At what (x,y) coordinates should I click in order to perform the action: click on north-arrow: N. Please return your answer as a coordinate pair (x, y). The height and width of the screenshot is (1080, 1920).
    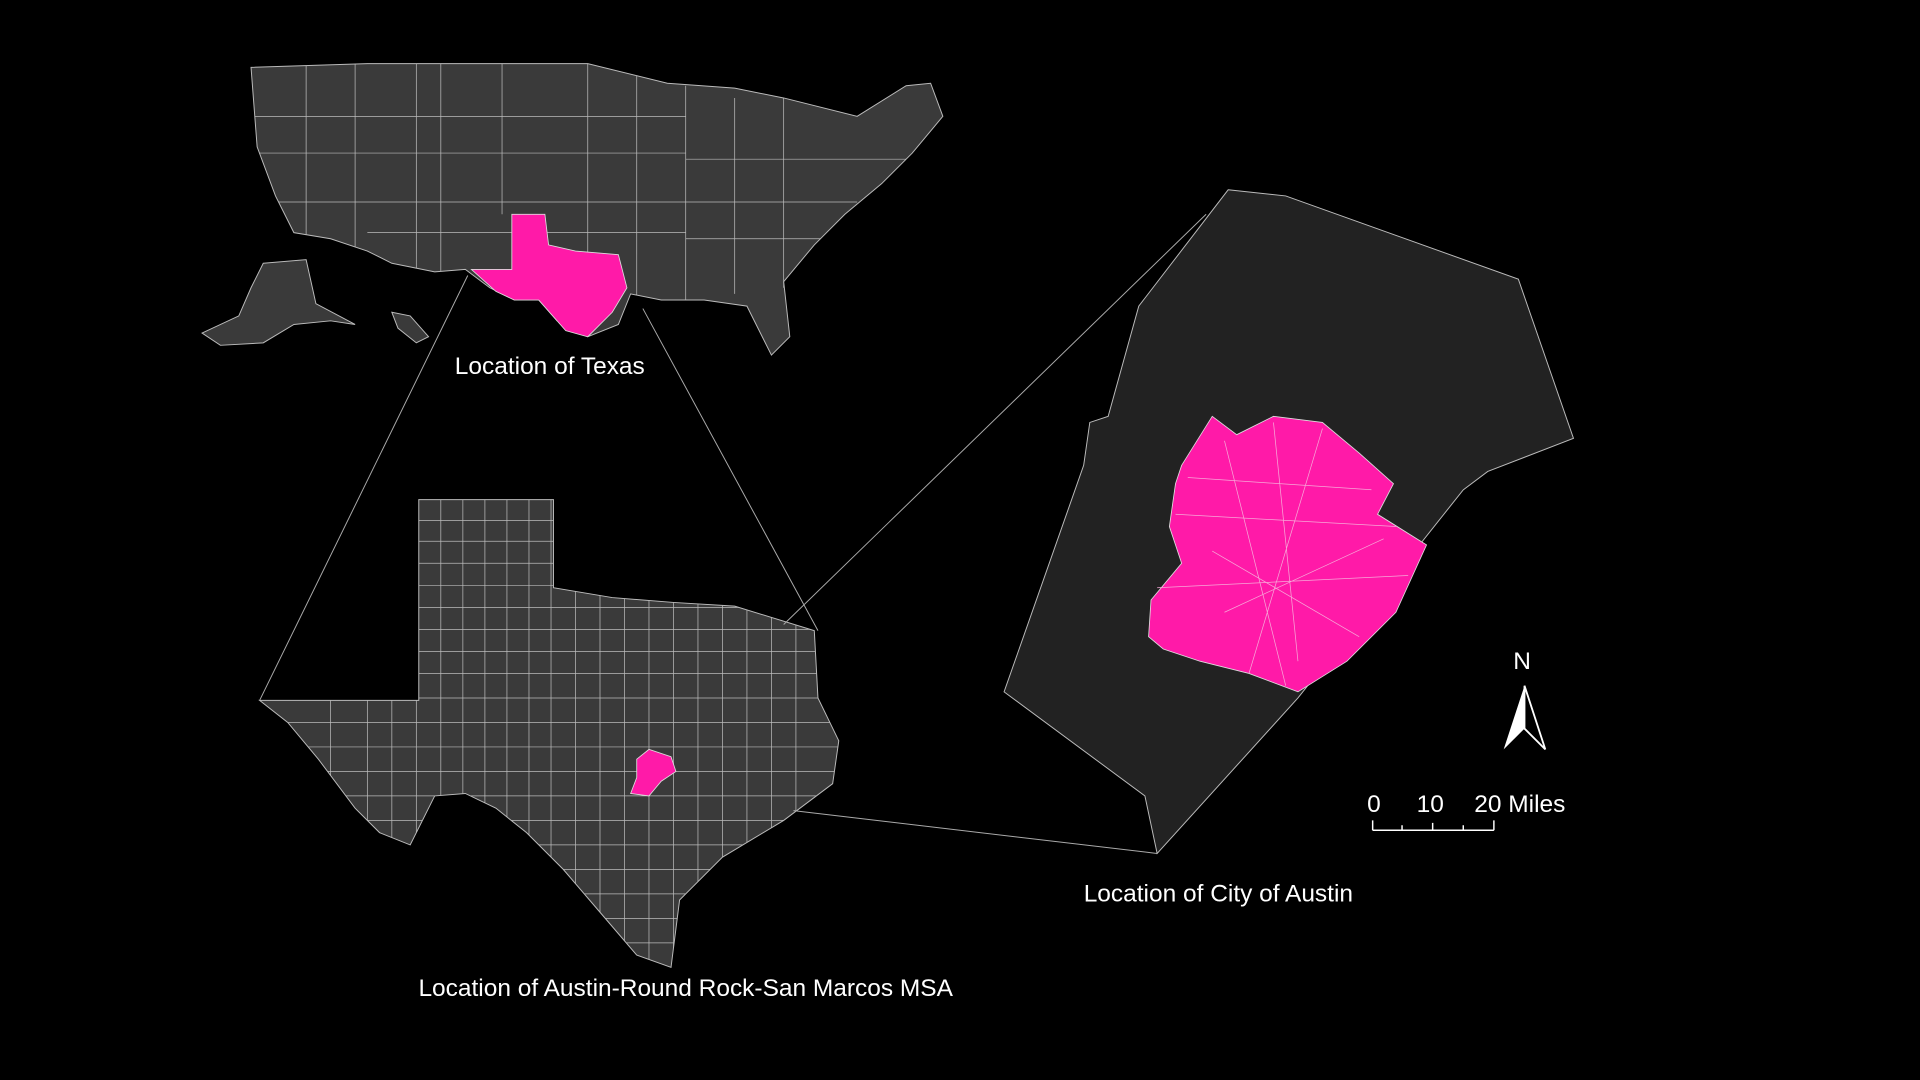
    Looking at the image, I should click on (1525, 699).